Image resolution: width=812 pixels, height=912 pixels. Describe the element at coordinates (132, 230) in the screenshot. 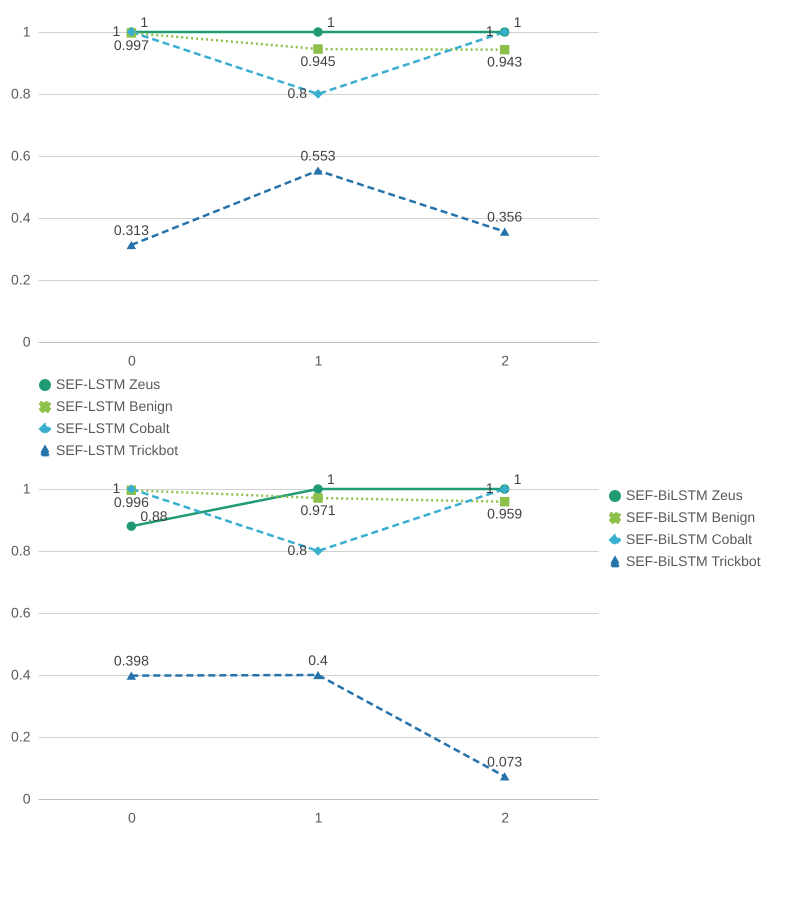

I see `data-label: 0.313` at that location.